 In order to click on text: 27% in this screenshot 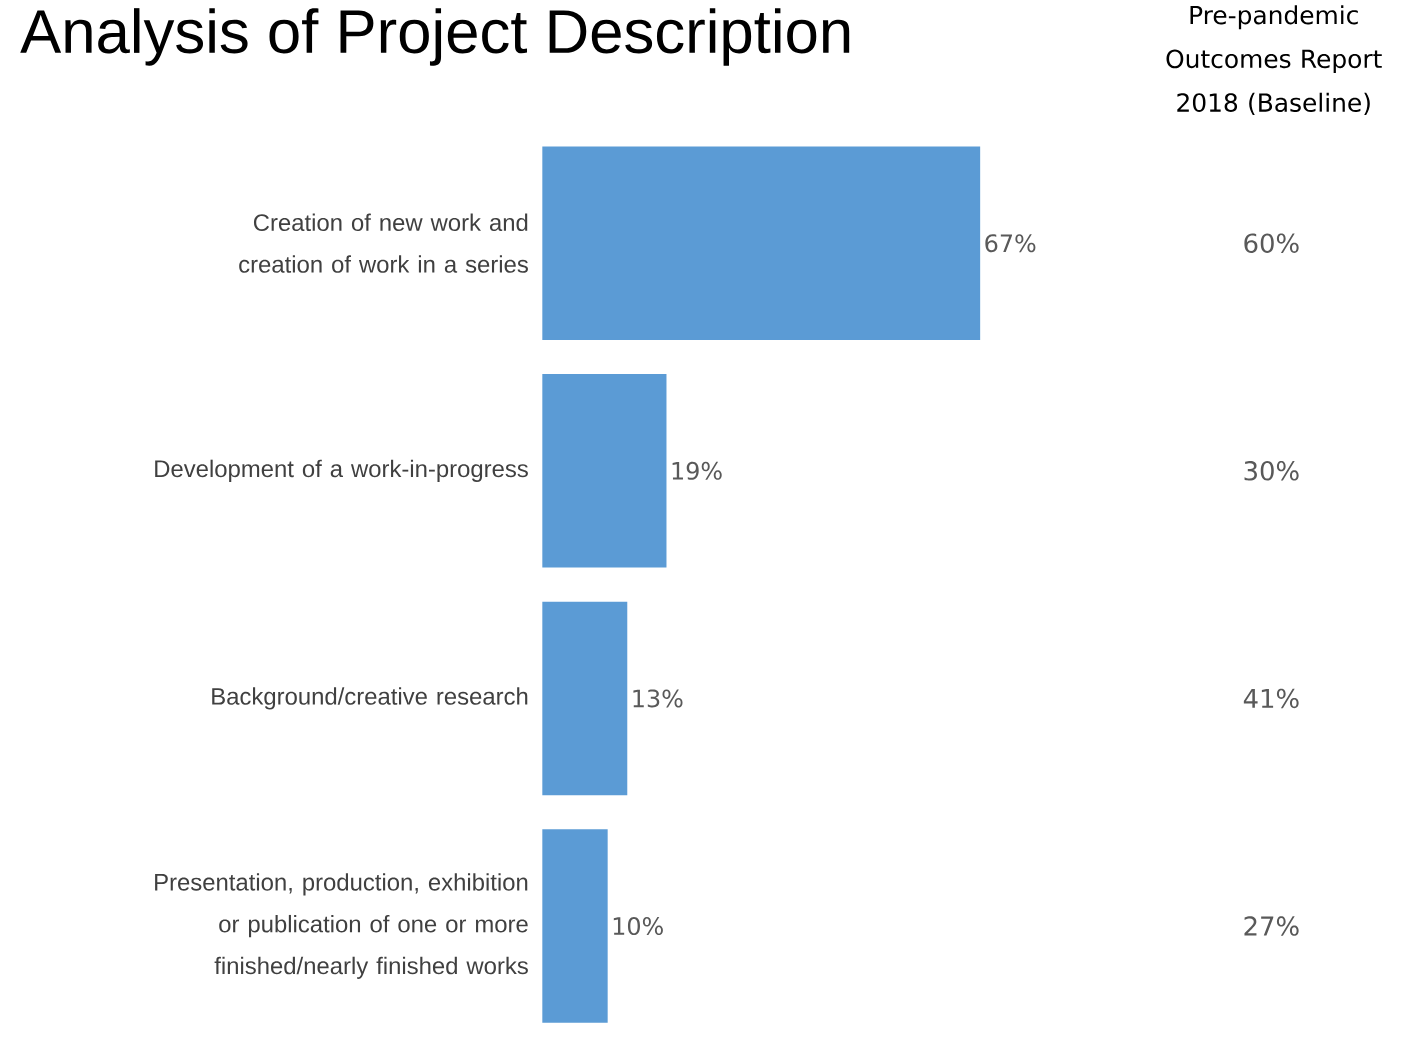, I will do `click(1271, 926)`.